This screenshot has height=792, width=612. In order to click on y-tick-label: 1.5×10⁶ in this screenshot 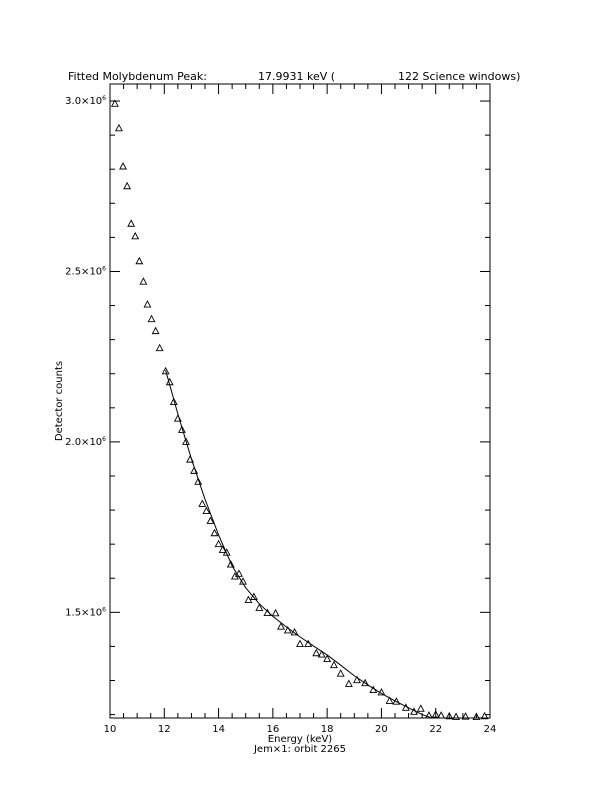, I will do `click(85, 612)`.